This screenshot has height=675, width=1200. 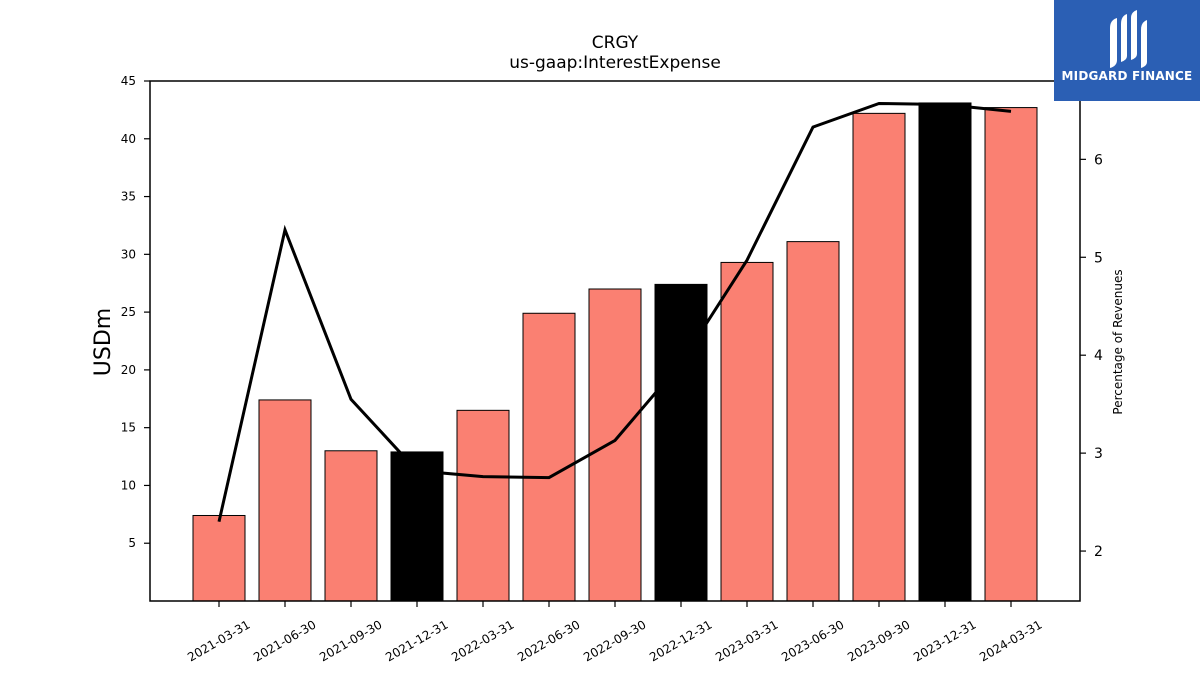 I want to click on left-tick-label: 40, so click(x=128, y=139).